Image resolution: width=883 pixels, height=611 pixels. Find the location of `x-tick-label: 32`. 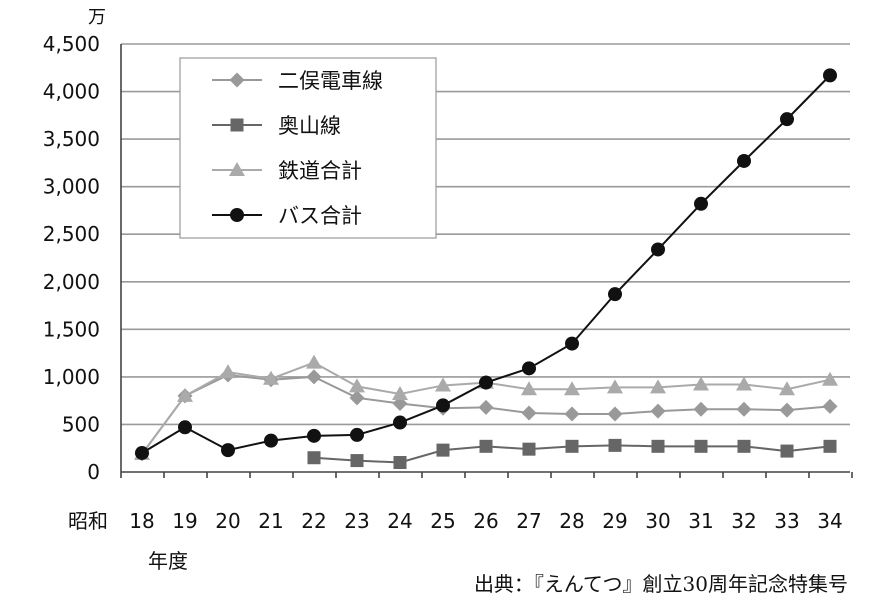

x-tick-label: 32 is located at coordinates (743, 521).